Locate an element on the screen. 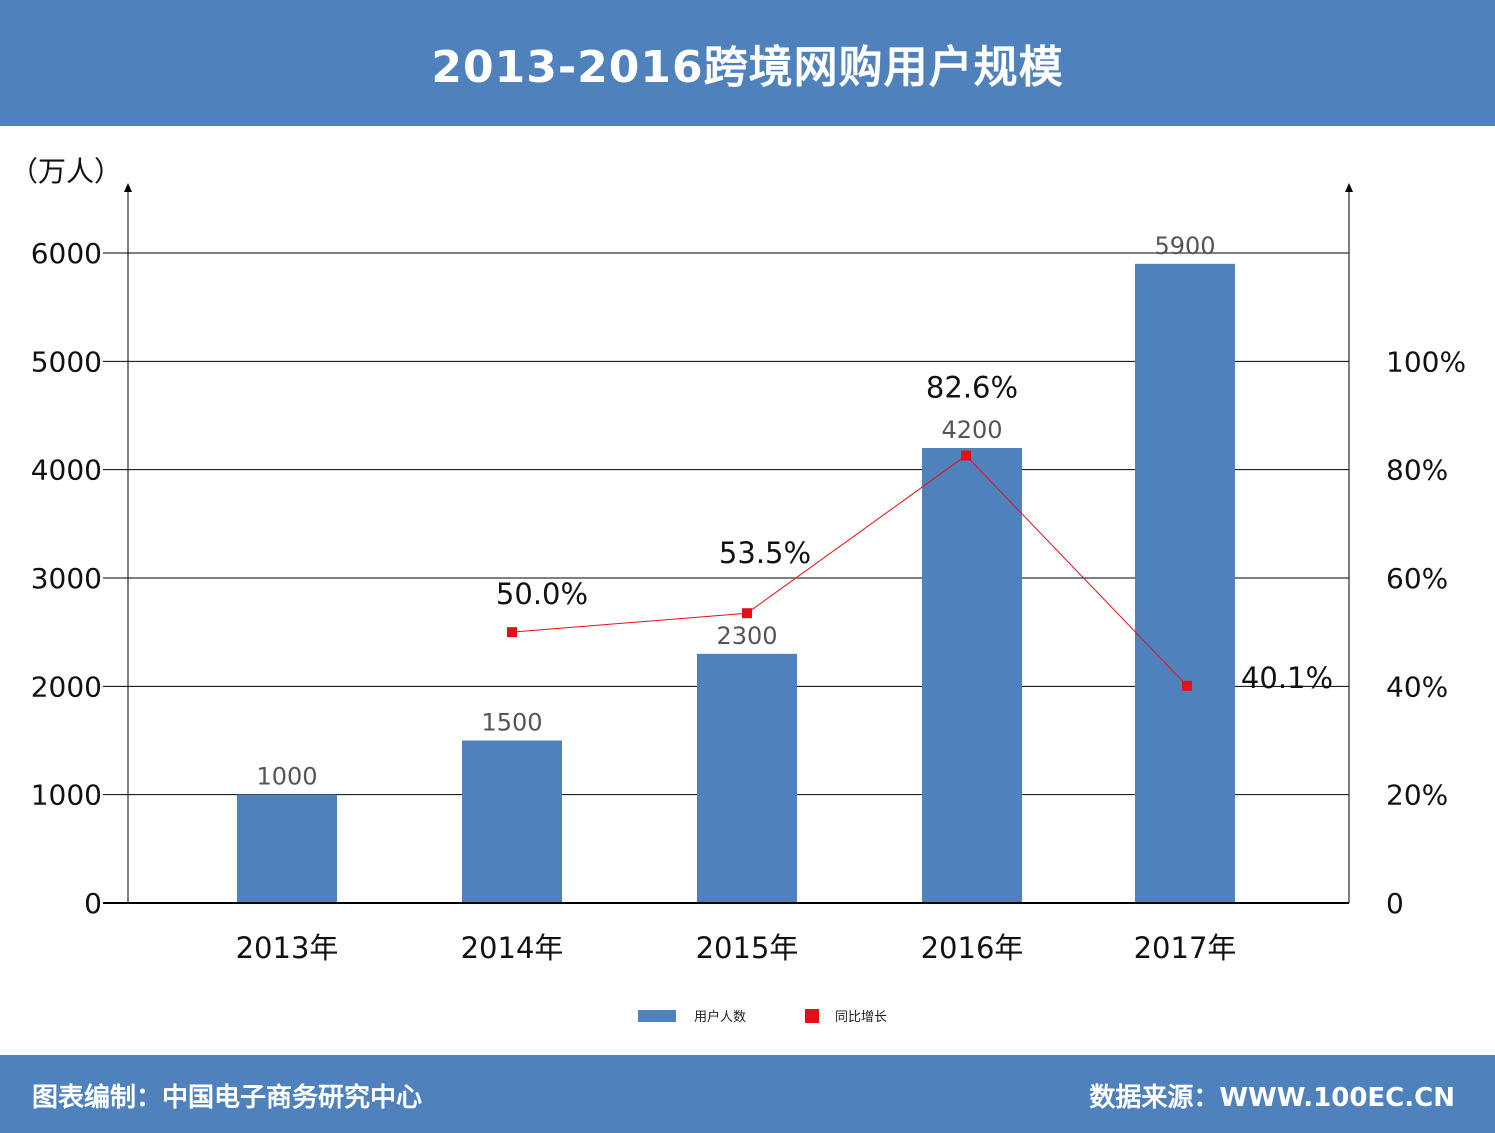 The height and width of the screenshot is (1133, 1495). y-tick-label: 6000 is located at coordinates (66, 253).